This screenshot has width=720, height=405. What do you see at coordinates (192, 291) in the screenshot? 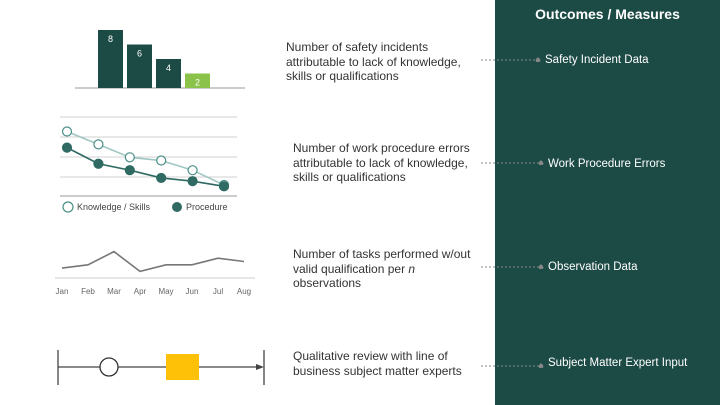
I see `x-tick-jun: Jun` at bounding box center [192, 291].